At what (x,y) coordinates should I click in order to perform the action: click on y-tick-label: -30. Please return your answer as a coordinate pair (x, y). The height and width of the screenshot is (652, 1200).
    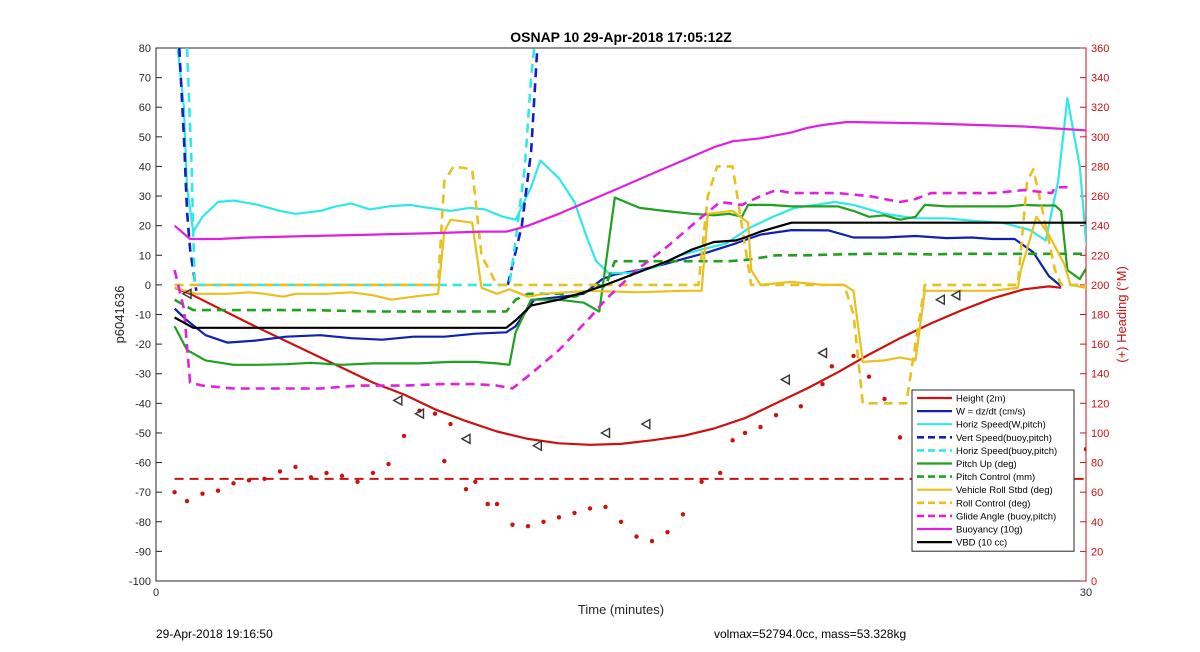
    Looking at the image, I should click on (143, 375).